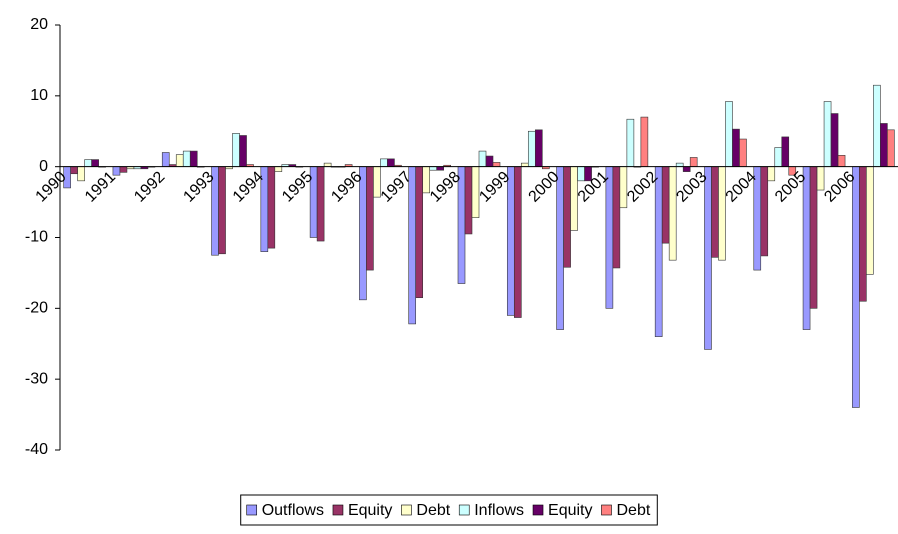 The height and width of the screenshot is (534, 898). What do you see at coordinates (293, 510) in the screenshot?
I see `legend-label: Outflows` at bounding box center [293, 510].